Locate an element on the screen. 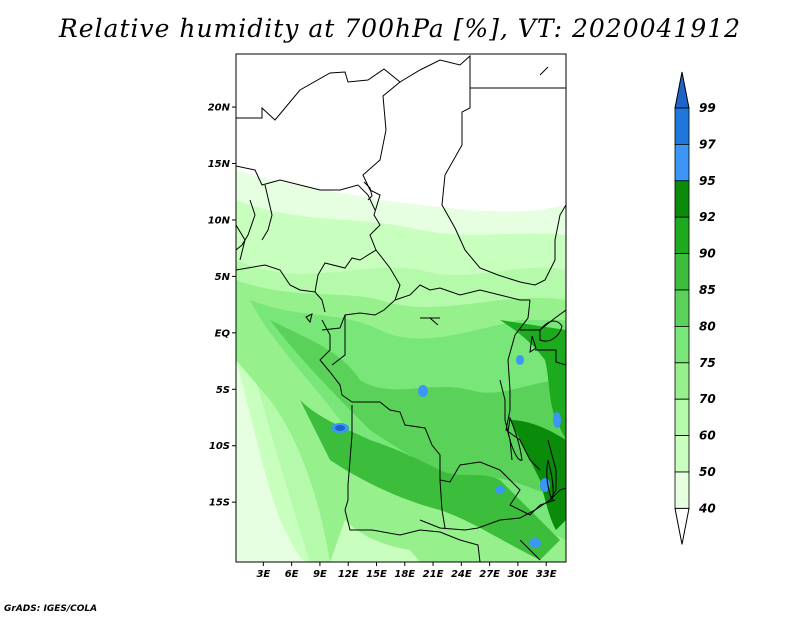 This screenshot has width=800, height=618. lon-label: 3E is located at coordinates (263, 574).